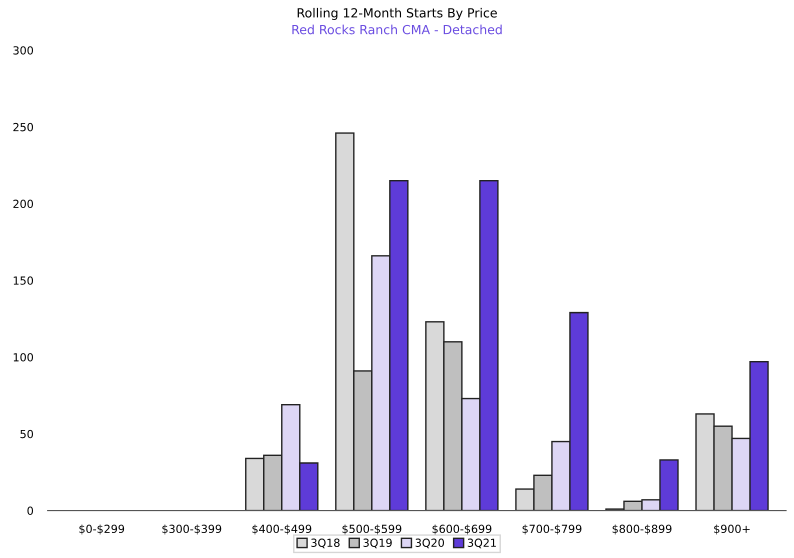 This screenshot has height=558, width=794. I want to click on legend-label: 3Q21, so click(482, 543).